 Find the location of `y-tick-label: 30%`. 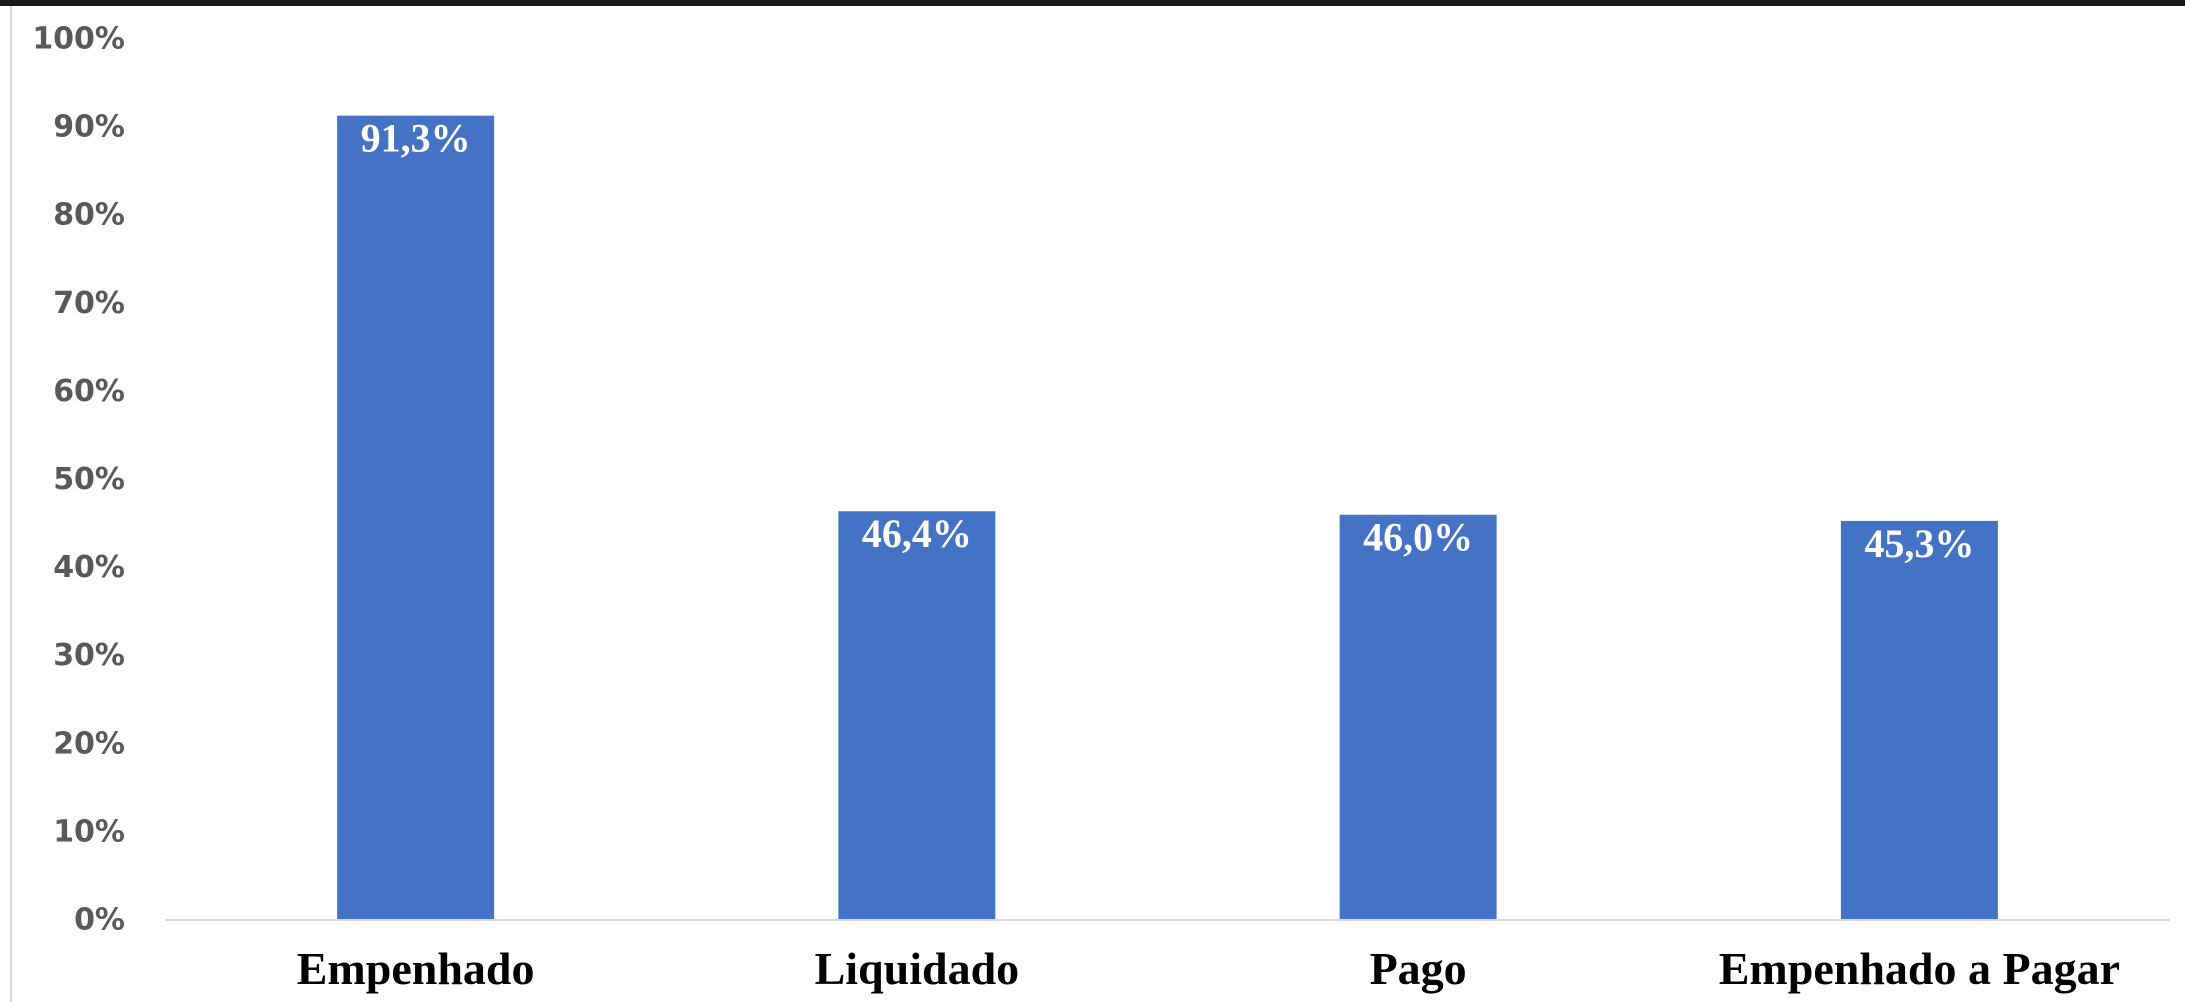

y-tick-label: 30% is located at coordinates (89, 655).